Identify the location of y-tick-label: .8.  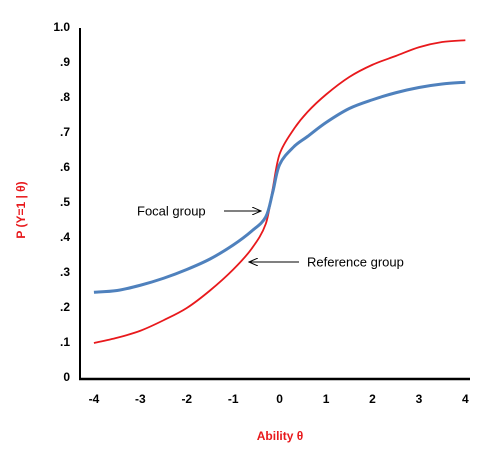
(65, 97).